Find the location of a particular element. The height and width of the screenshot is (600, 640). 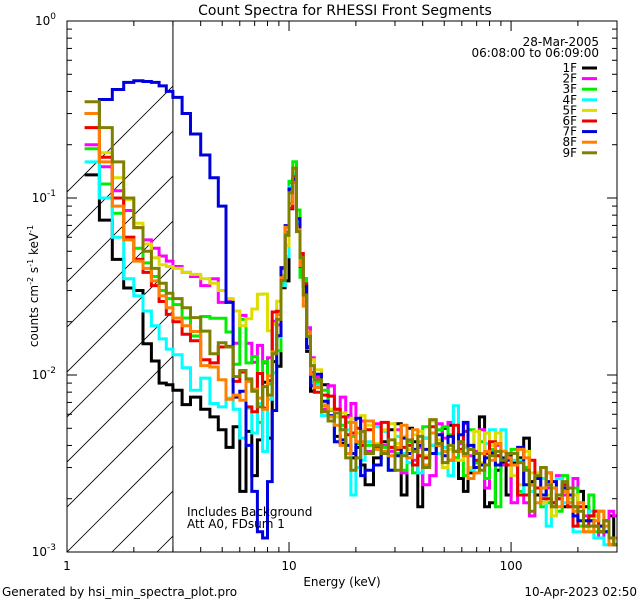

y-tick-labels: 10⁰ 10⁻¹ 10⁻² 10⁻³ is located at coordinates (44, 285).